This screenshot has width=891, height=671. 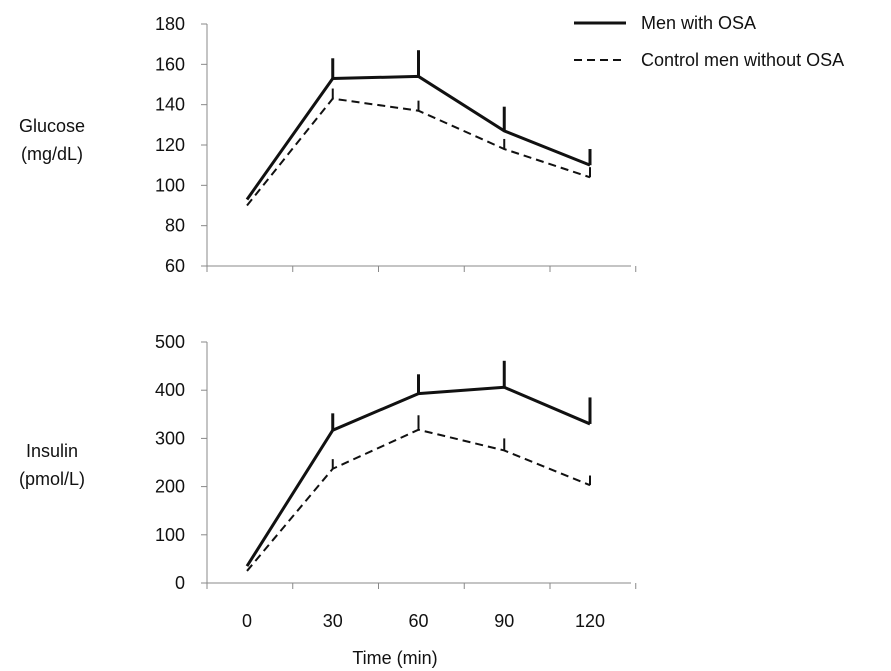 What do you see at coordinates (52, 154) in the screenshot?
I see `glucose-ylabel-line2: (mg/dL)` at bounding box center [52, 154].